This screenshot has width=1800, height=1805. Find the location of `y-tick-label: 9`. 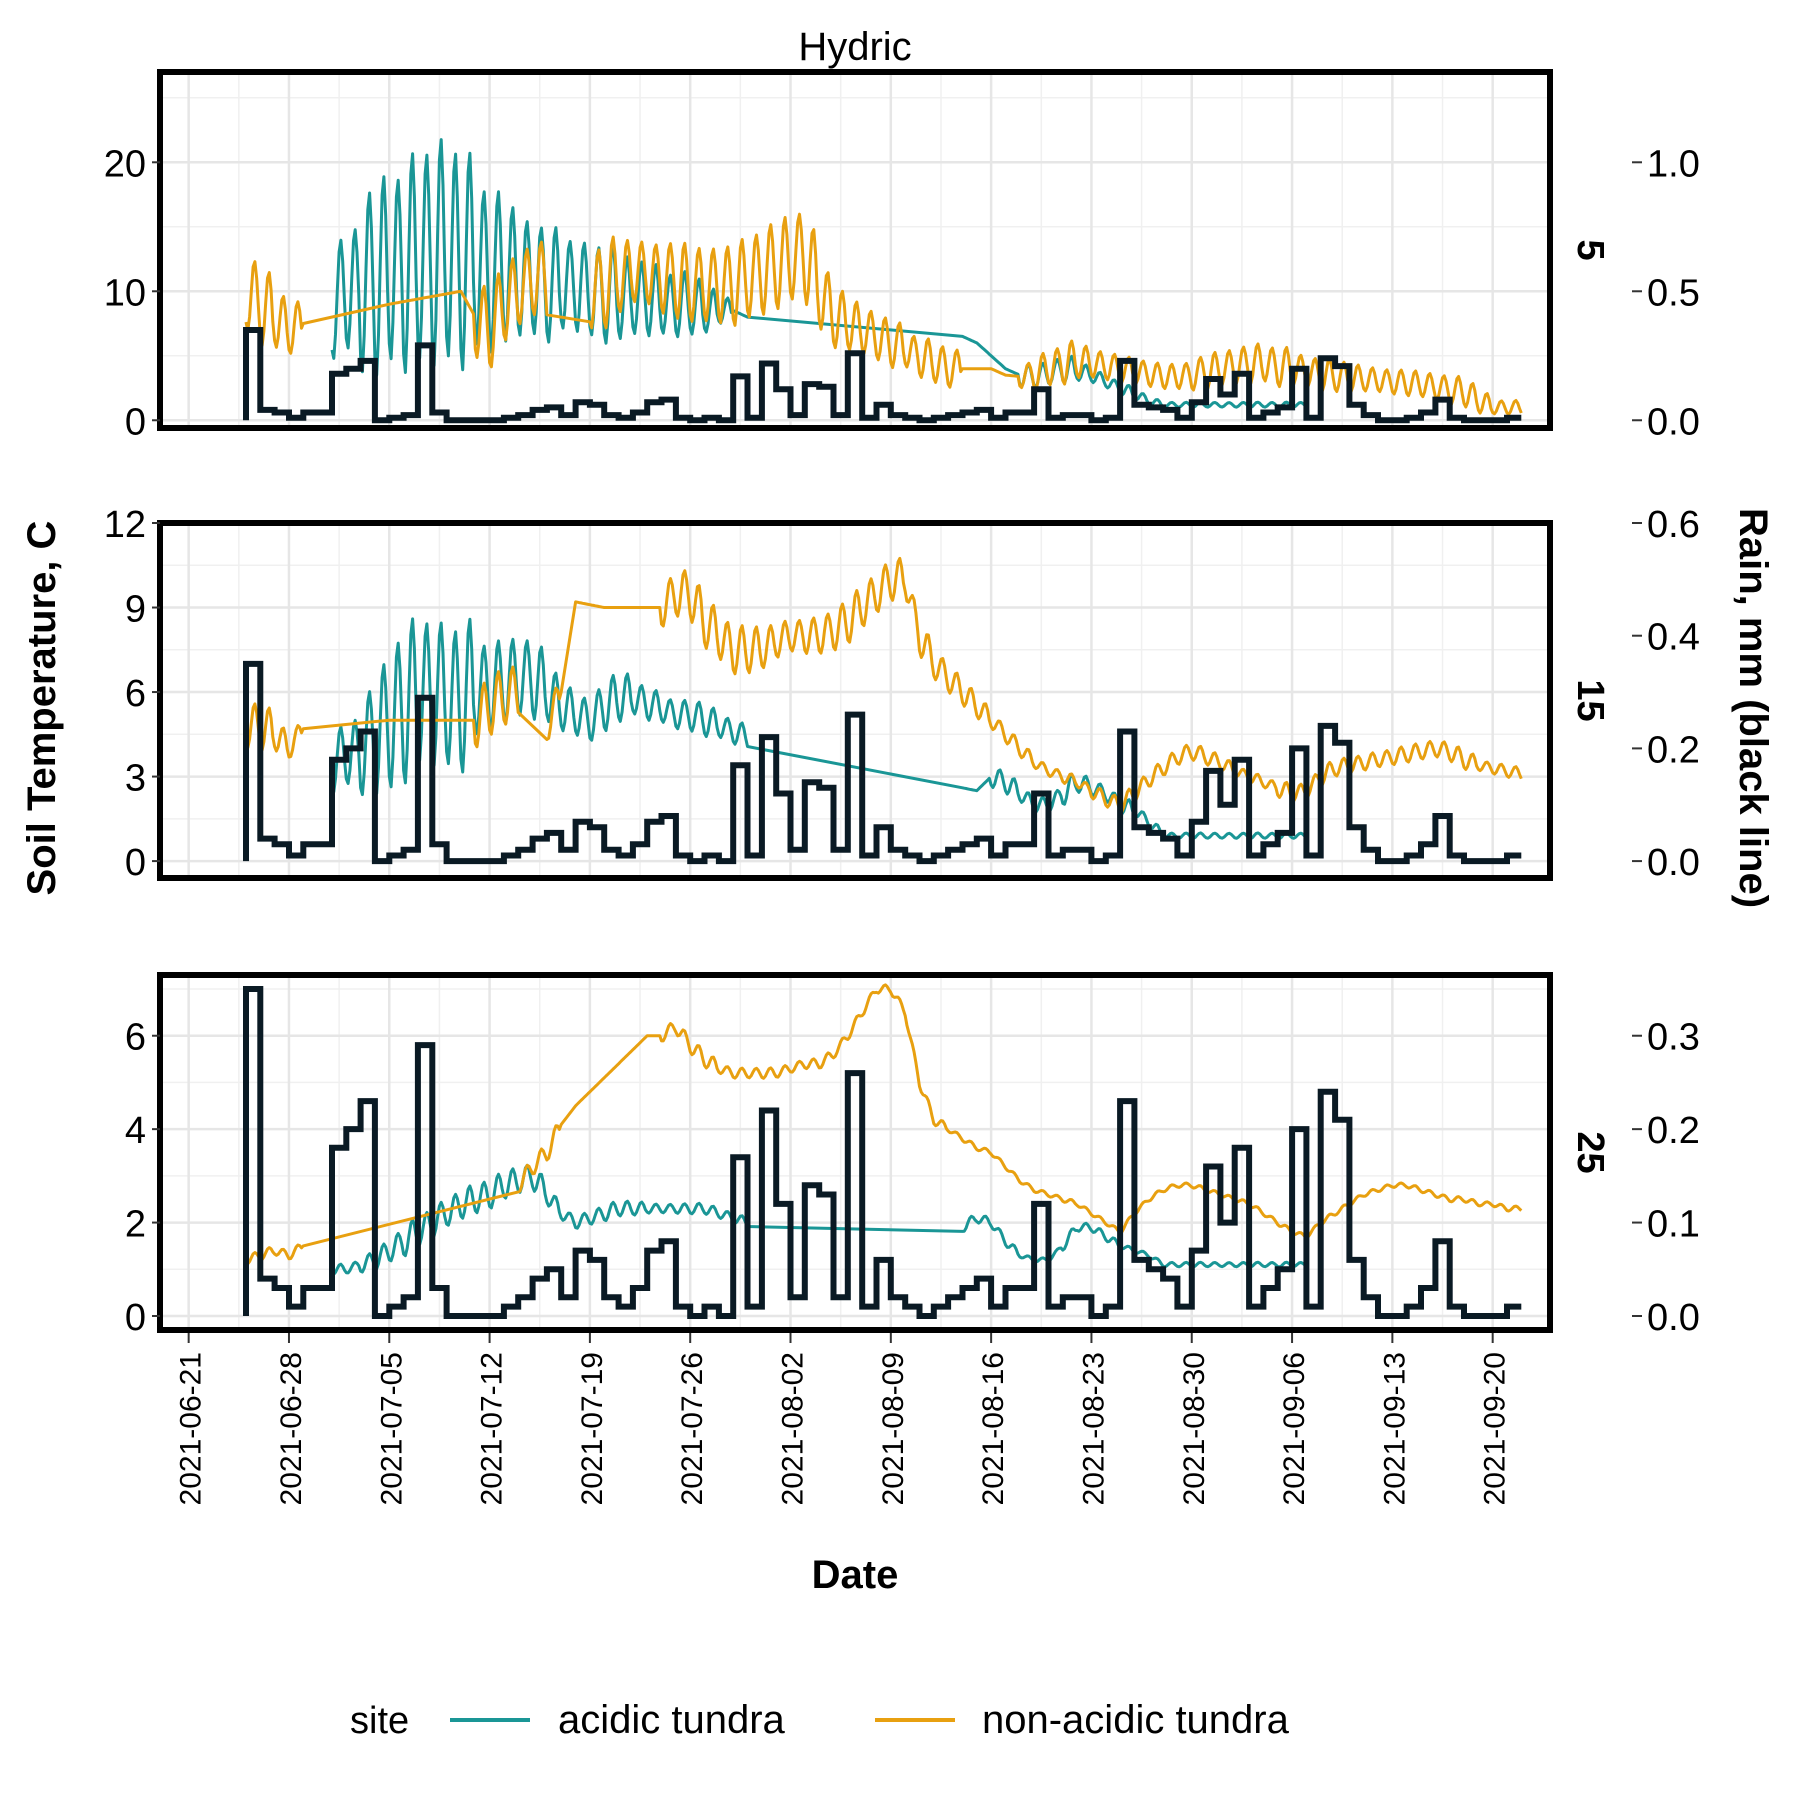

y-tick-label: 9 is located at coordinates (135, 610).